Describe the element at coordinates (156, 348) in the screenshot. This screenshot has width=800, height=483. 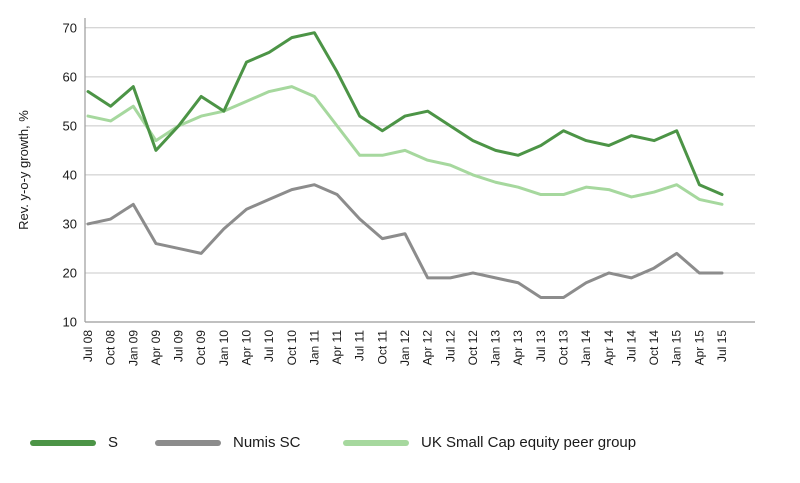
I see `x-tick-label-3: Apr 09` at that location.